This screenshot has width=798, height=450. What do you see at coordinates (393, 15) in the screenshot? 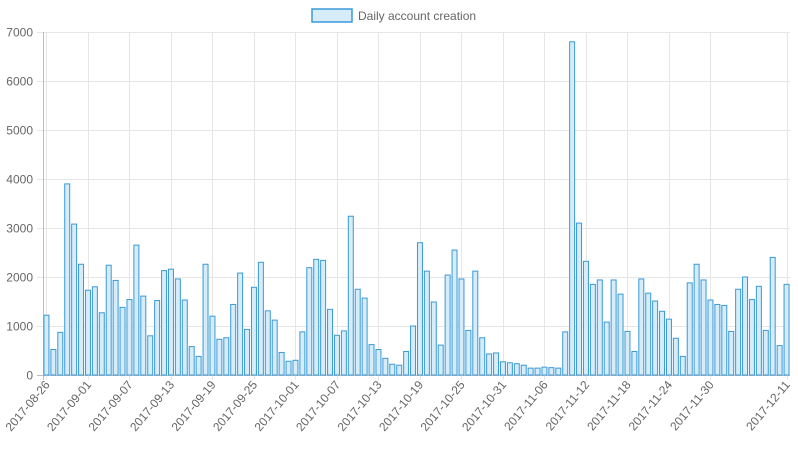
I see `legend: Daily account creation` at bounding box center [393, 15].